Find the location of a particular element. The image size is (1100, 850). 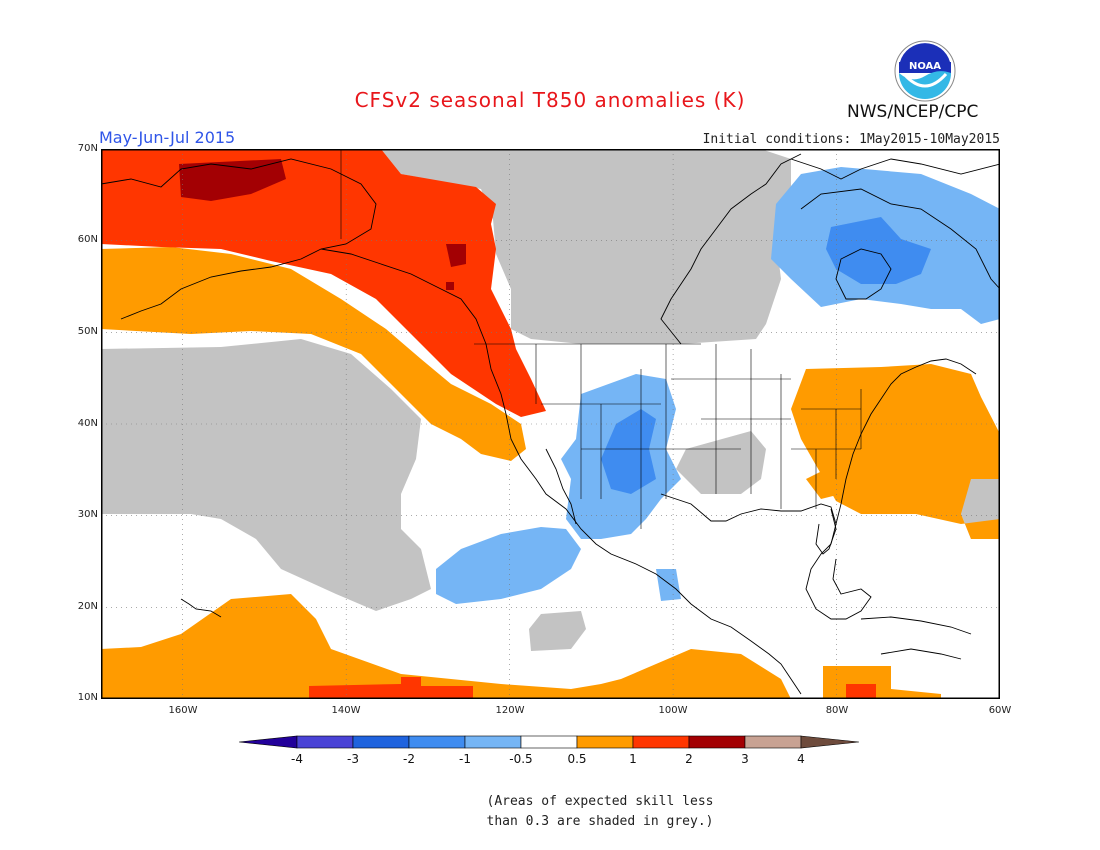

skill-note-line1: (Areas of expected skill less is located at coordinates (600, 801).